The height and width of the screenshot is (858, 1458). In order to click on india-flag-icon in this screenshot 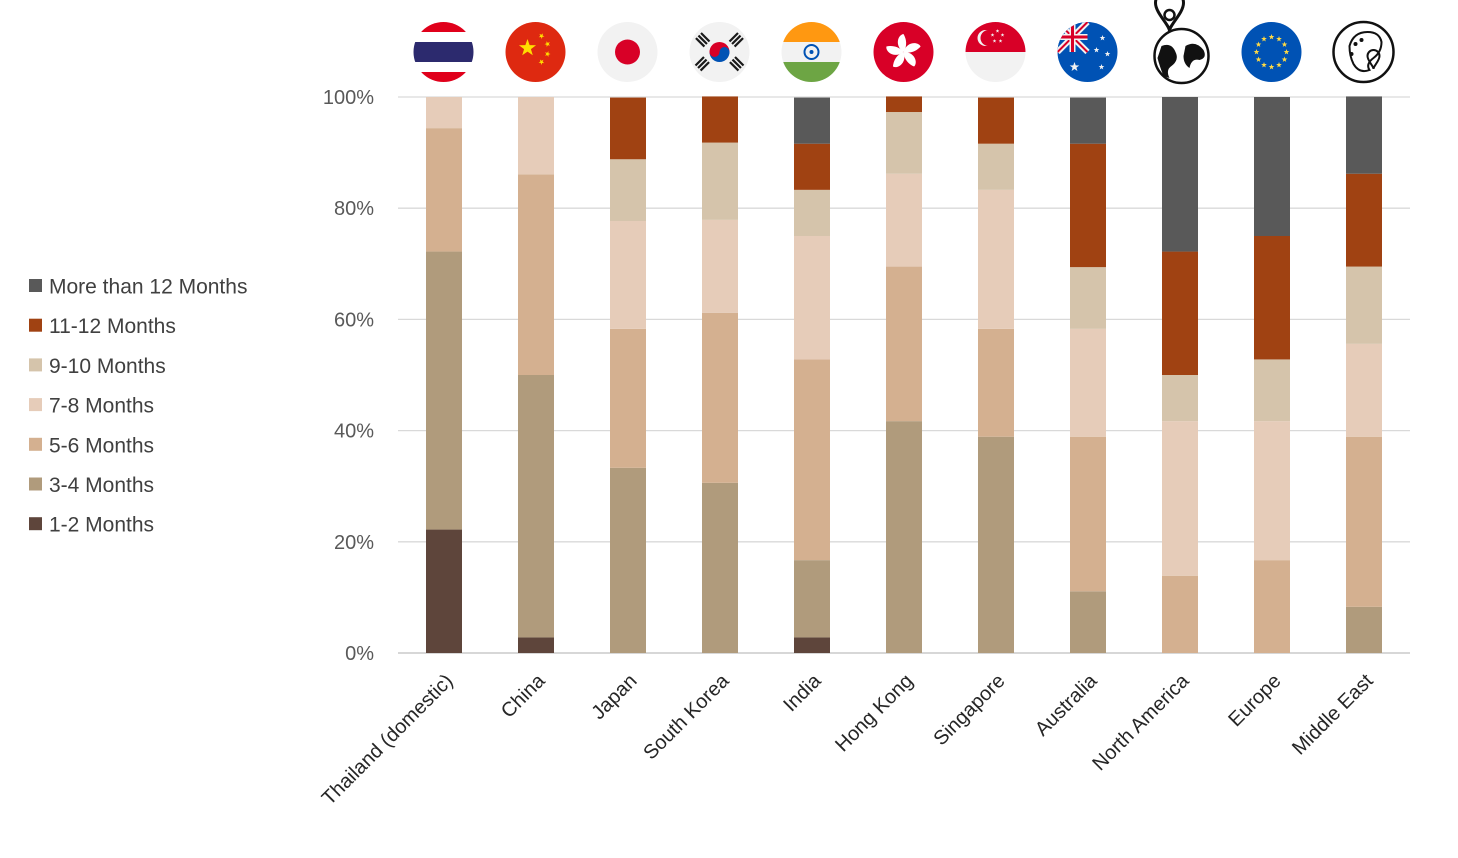, I will do `click(811, 52)`.